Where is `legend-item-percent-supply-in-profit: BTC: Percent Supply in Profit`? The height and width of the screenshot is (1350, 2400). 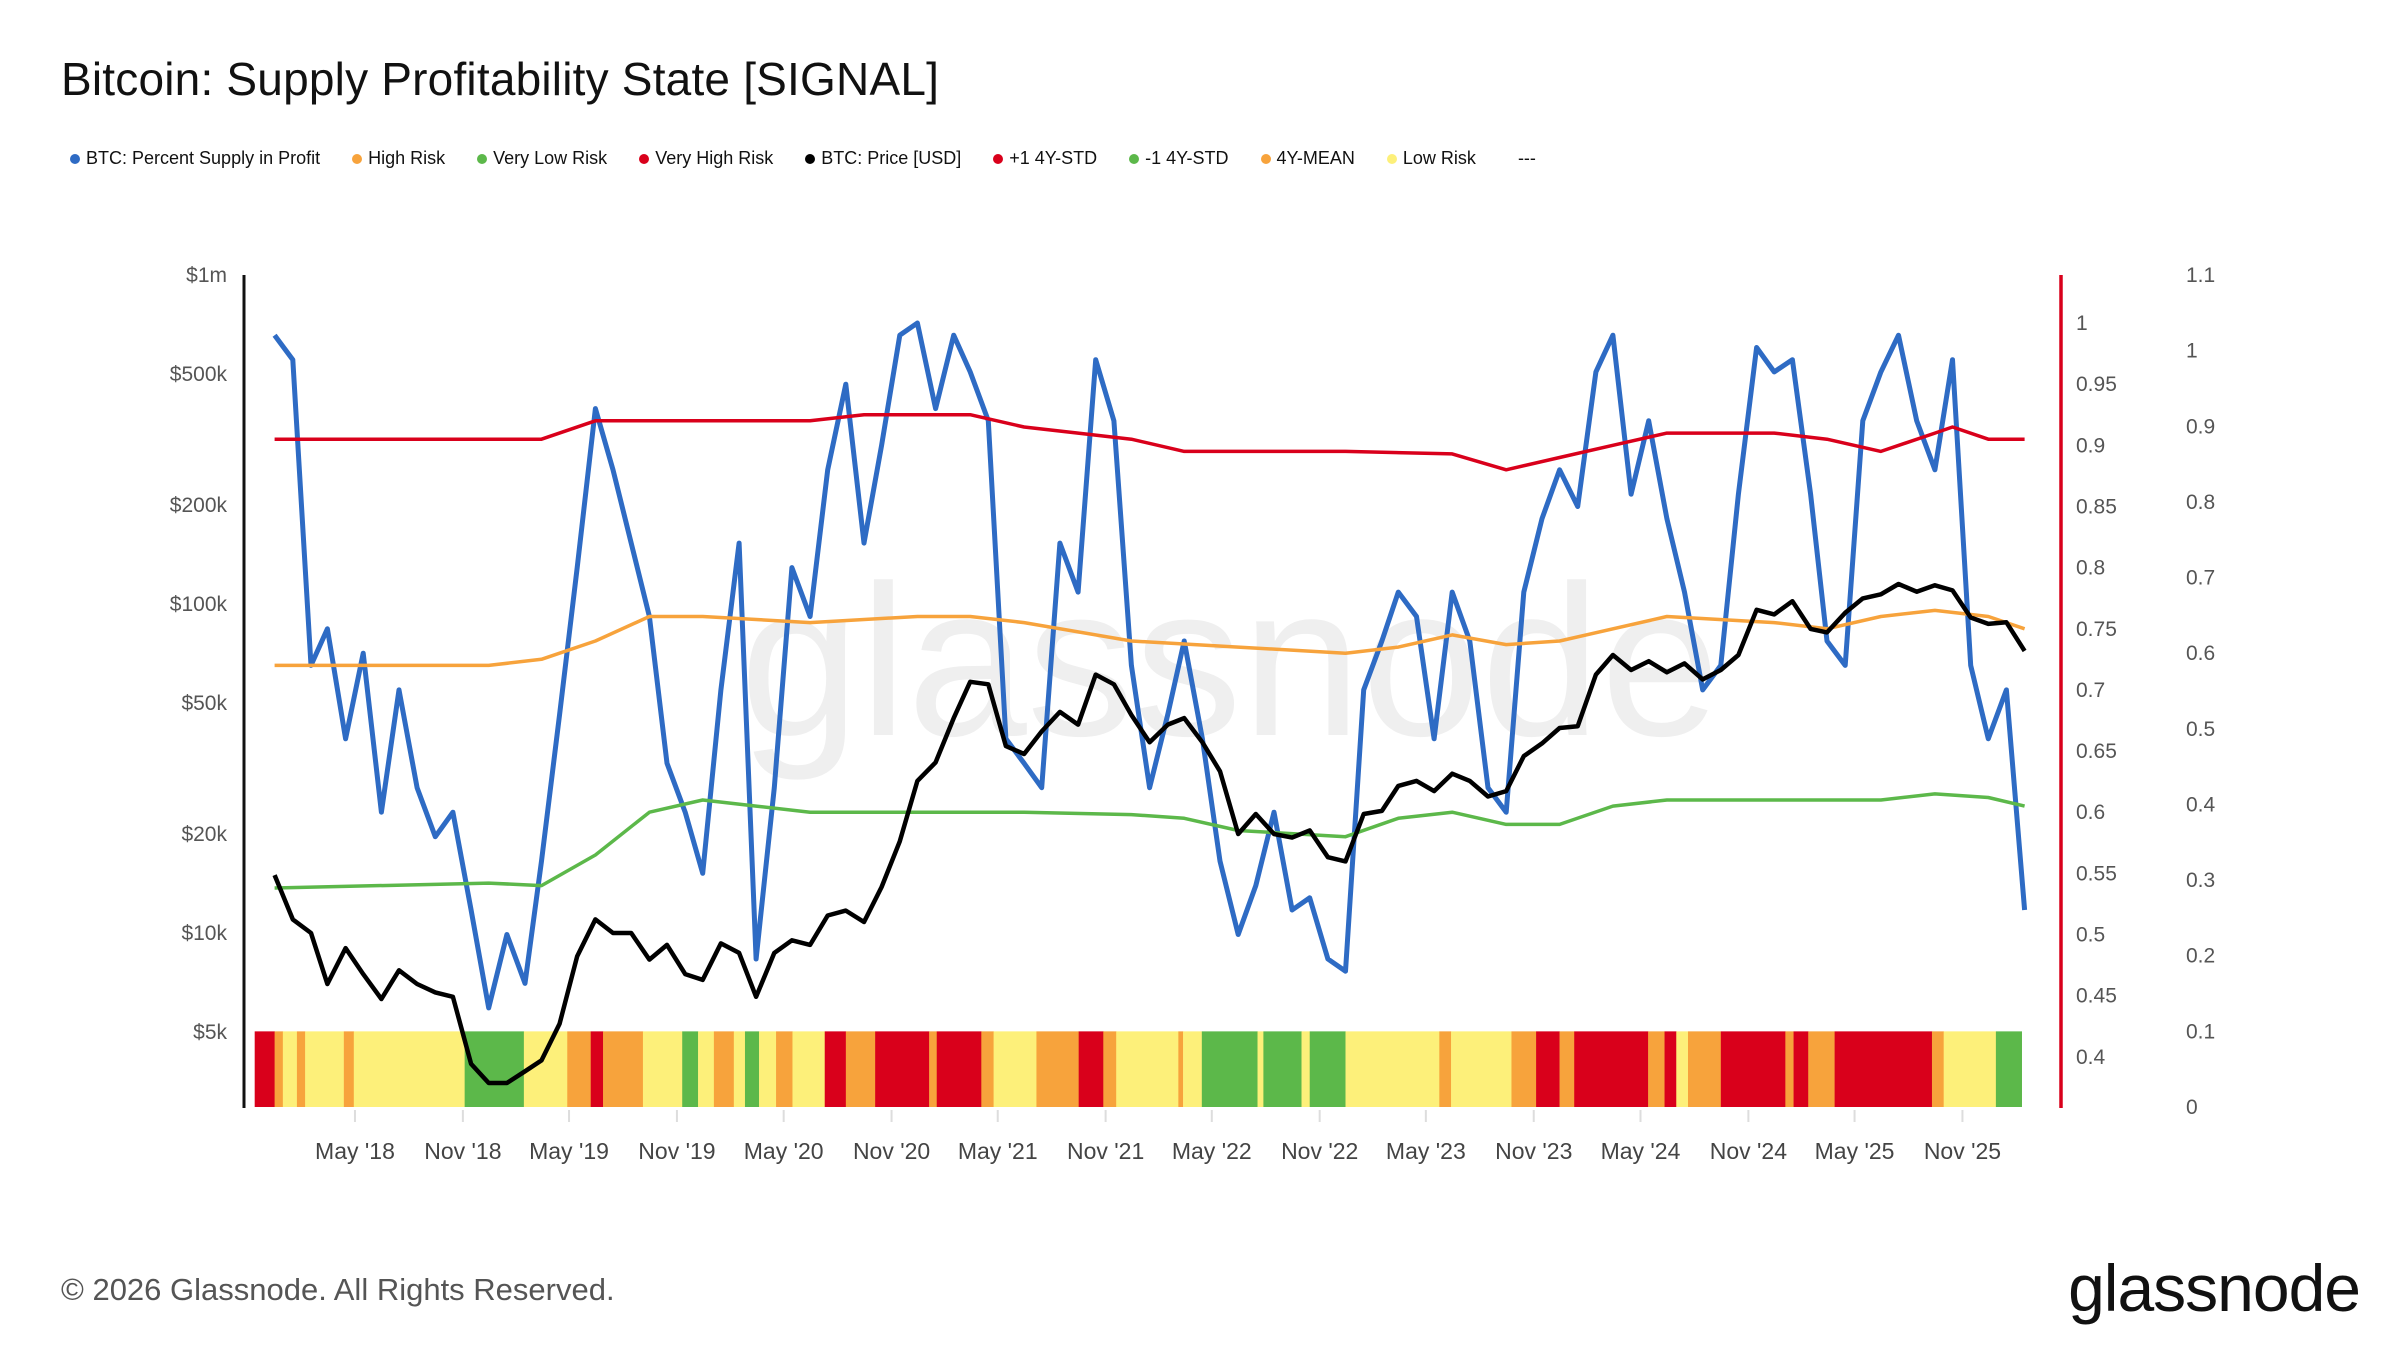
legend-item-percent-supply-in-profit: BTC: Percent Supply in Profit is located at coordinates (195, 158).